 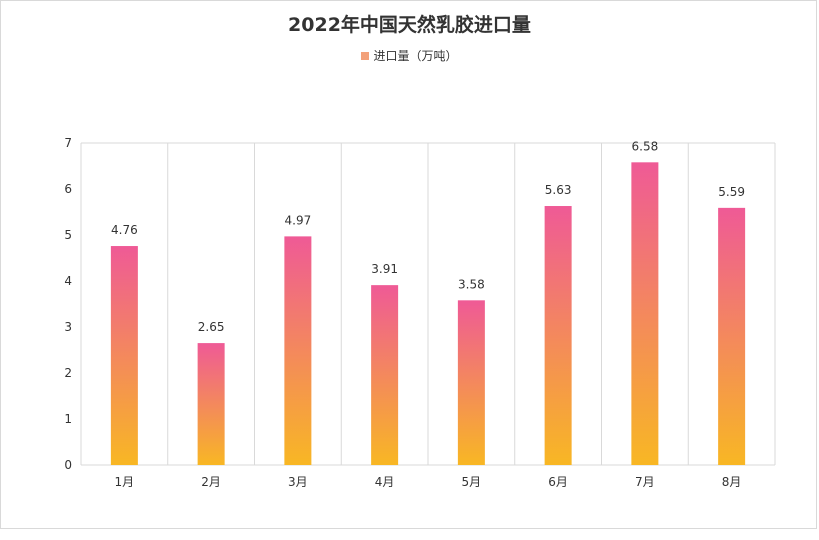 What do you see at coordinates (365, 56) in the screenshot?
I see `legend-swatch` at bounding box center [365, 56].